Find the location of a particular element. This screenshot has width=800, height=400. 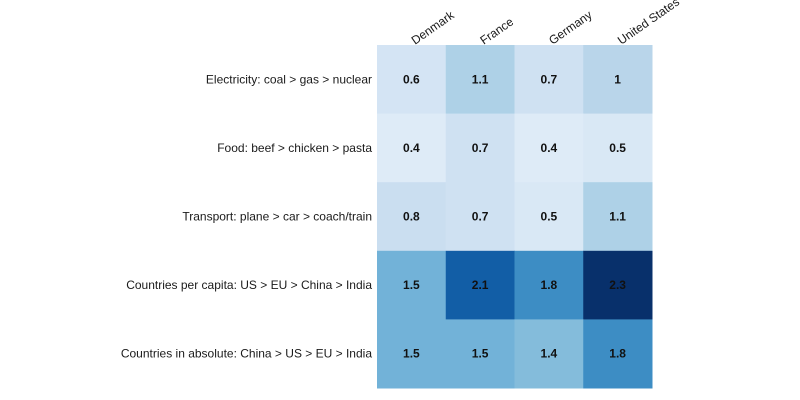

column-label: France is located at coordinates (496, 30).